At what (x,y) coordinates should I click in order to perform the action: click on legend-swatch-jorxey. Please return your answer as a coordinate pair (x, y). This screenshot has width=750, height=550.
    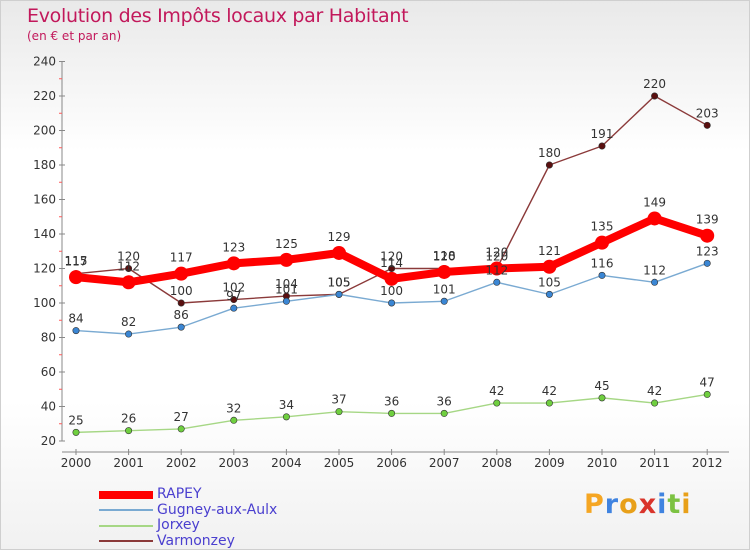
    Looking at the image, I should click on (126, 525).